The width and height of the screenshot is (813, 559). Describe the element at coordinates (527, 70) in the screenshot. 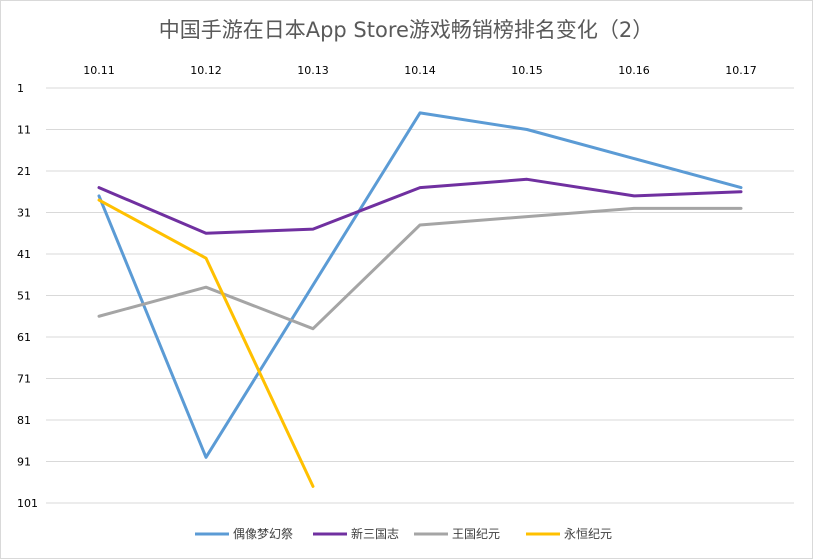

I see `x-tick-label: 10.15` at that location.